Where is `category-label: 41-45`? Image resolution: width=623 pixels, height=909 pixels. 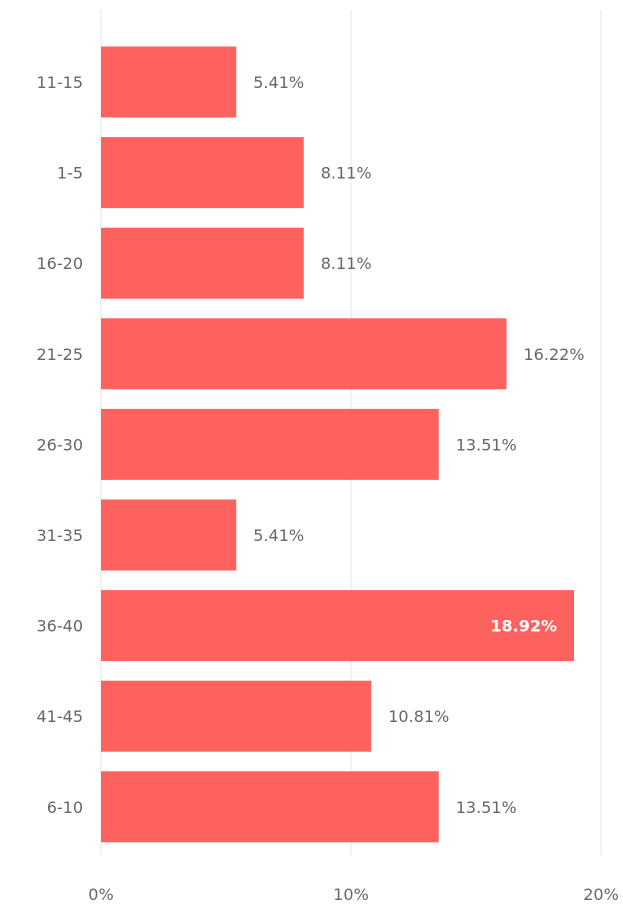
category-label: 41-45 is located at coordinates (60, 716).